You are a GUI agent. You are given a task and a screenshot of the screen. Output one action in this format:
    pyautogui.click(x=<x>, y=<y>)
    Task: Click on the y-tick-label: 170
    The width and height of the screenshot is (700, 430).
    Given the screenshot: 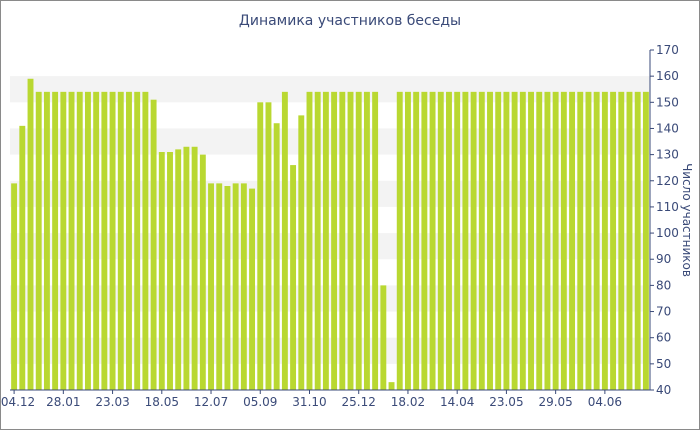 What is the action you would take?
    pyautogui.click(x=667, y=50)
    